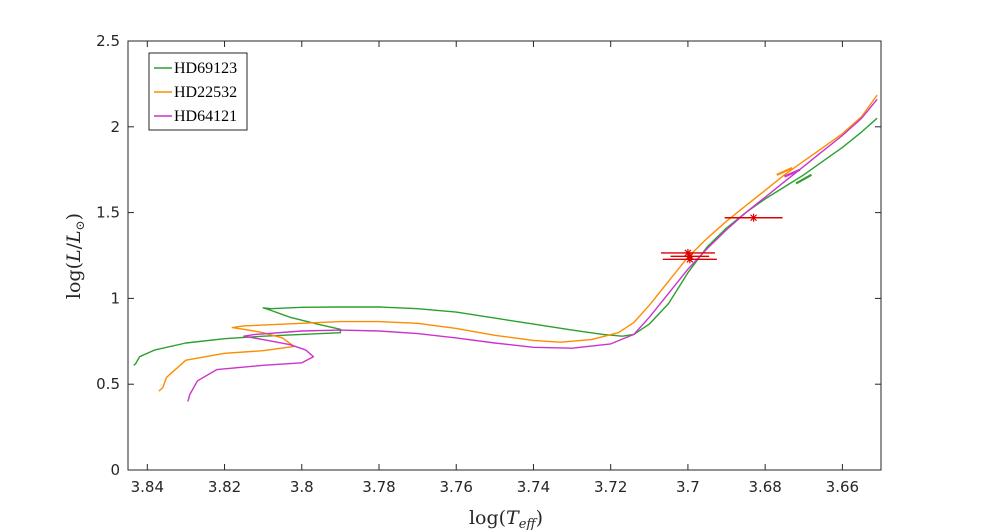 The height and width of the screenshot is (530, 981). Describe the element at coordinates (784, 171) in the screenshot. I see `track-tick-hd22532` at that location.